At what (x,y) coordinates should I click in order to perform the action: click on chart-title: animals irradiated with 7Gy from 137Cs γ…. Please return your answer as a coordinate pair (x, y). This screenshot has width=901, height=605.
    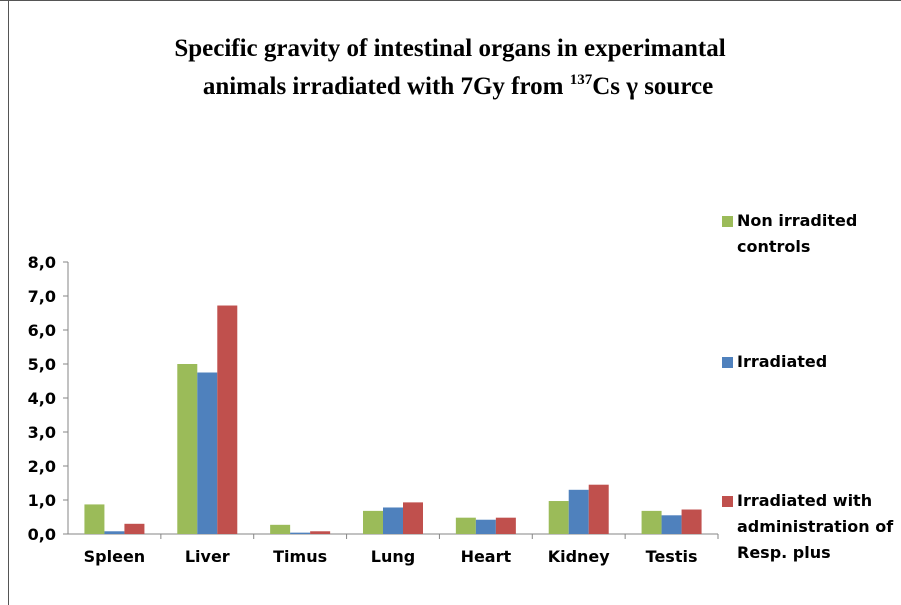
    Looking at the image, I should click on (458, 86).